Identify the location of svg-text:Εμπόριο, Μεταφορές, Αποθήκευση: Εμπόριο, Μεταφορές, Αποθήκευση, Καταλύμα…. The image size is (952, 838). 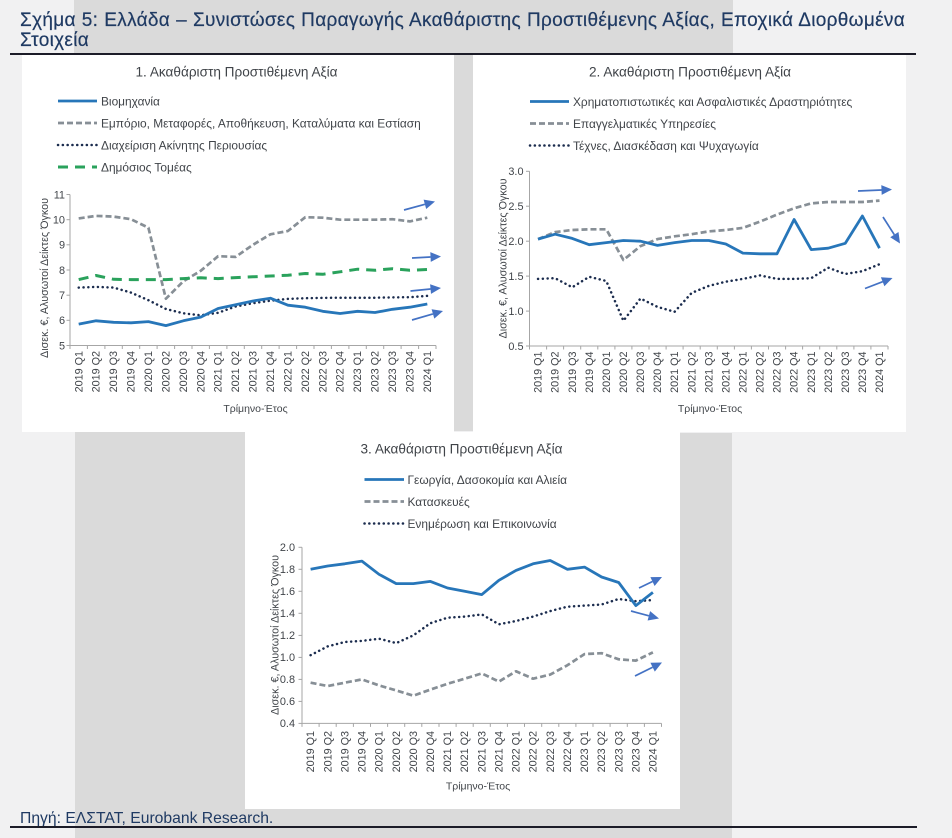
(261, 123).